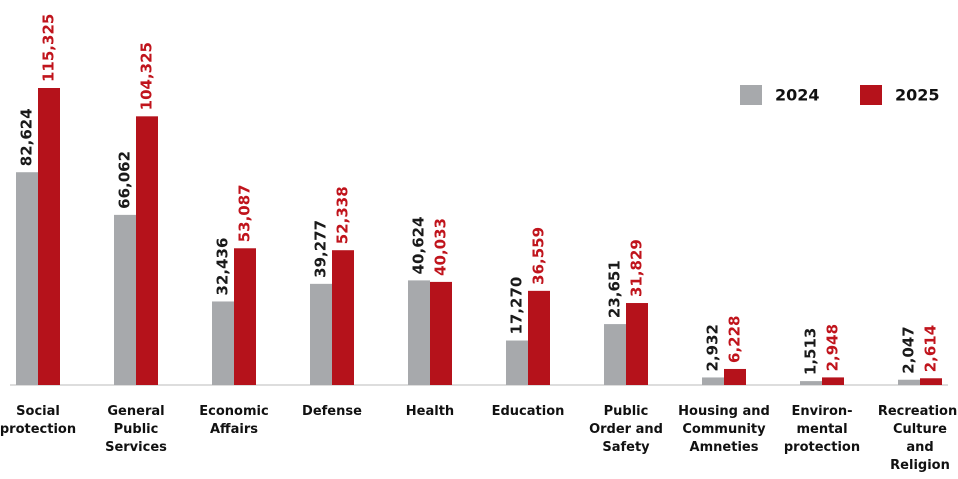 The height and width of the screenshot is (479, 958). Describe the element at coordinates (811, 351) in the screenshot. I see `value-label: 1,513` at that location.